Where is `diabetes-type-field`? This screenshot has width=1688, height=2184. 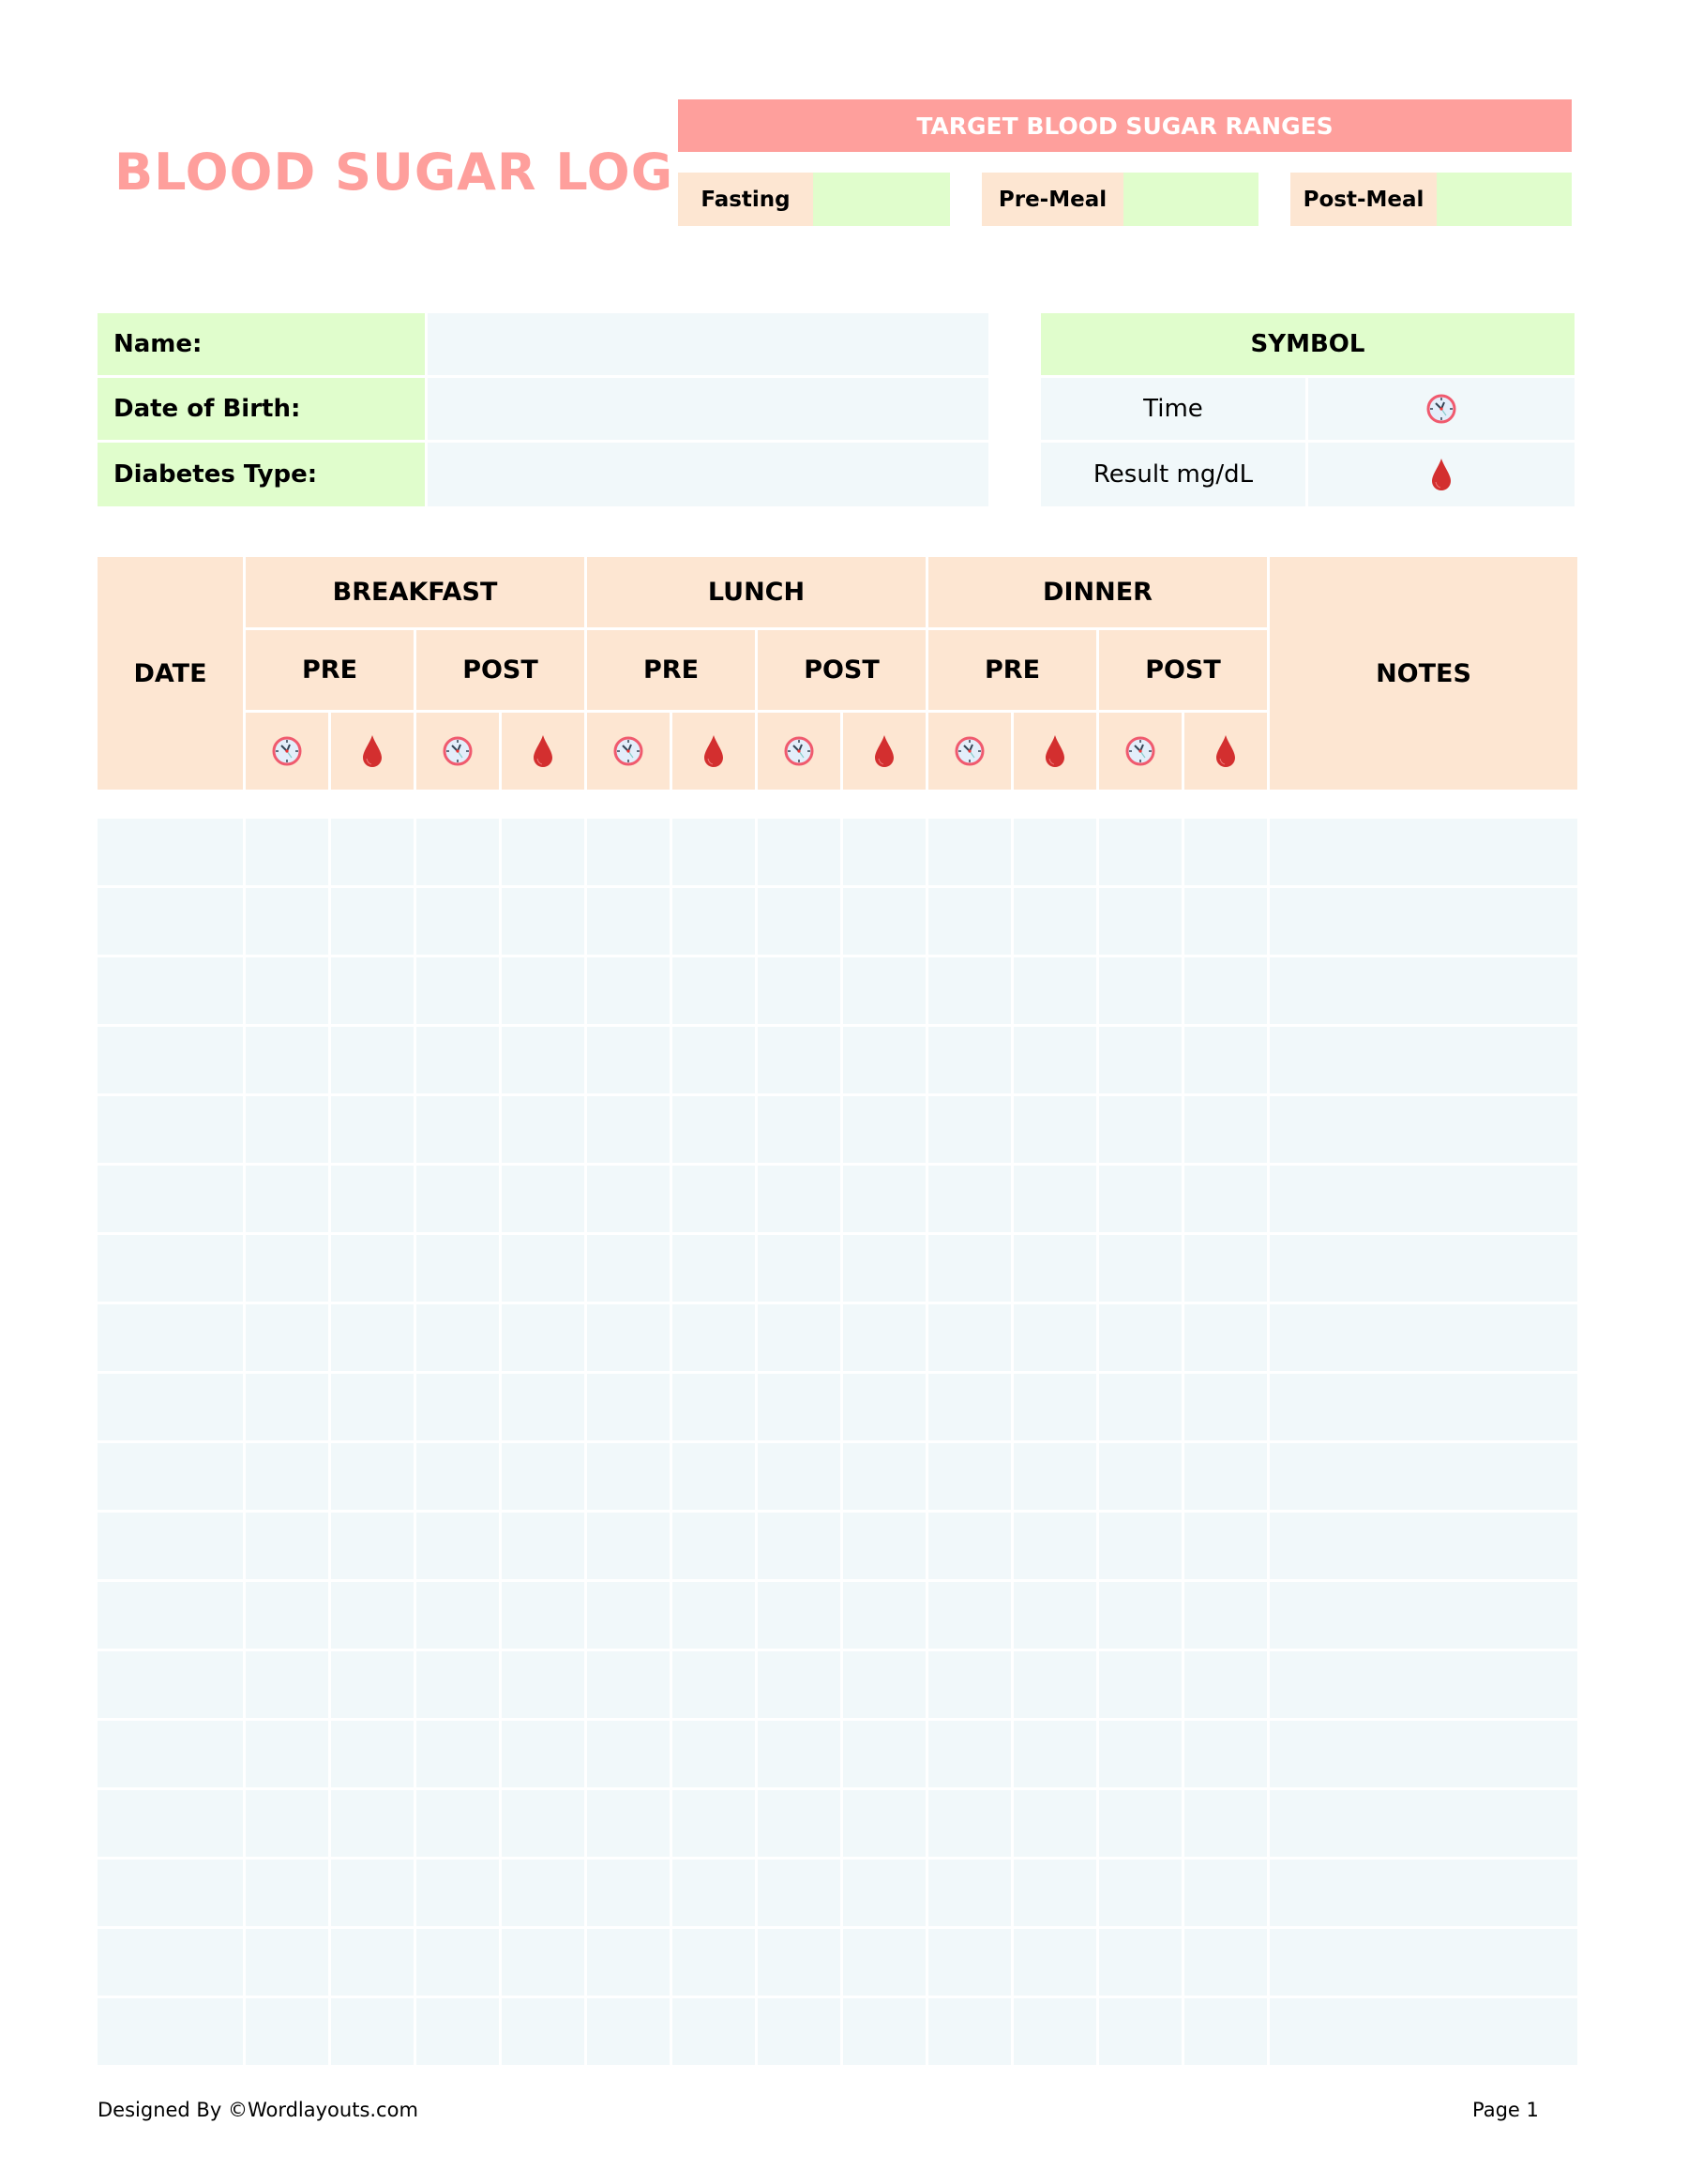 diabetes-type-field is located at coordinates (708, 474).